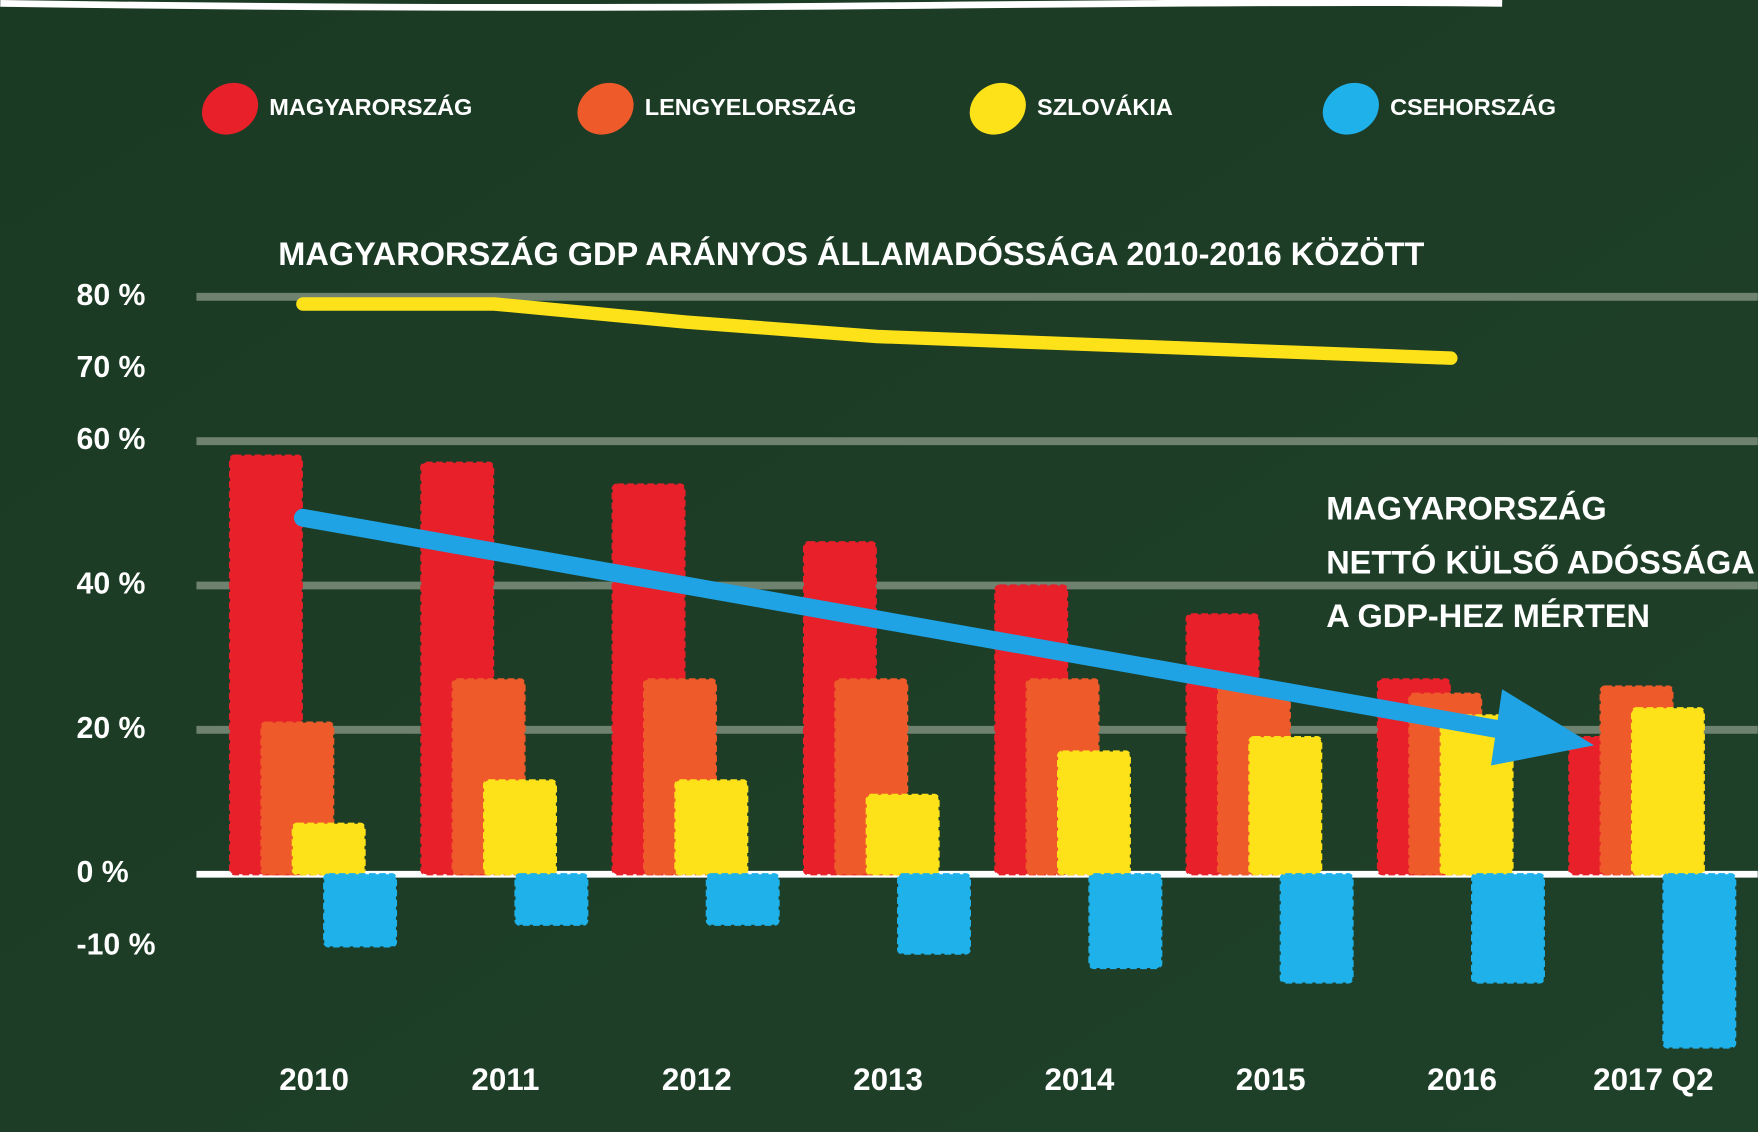 This screenshot has height=1132, width=1758. Describe the element at coordinates (370, 106) in the screenshot. I see `legend-label: MAGYARORSZÁG` at that location.